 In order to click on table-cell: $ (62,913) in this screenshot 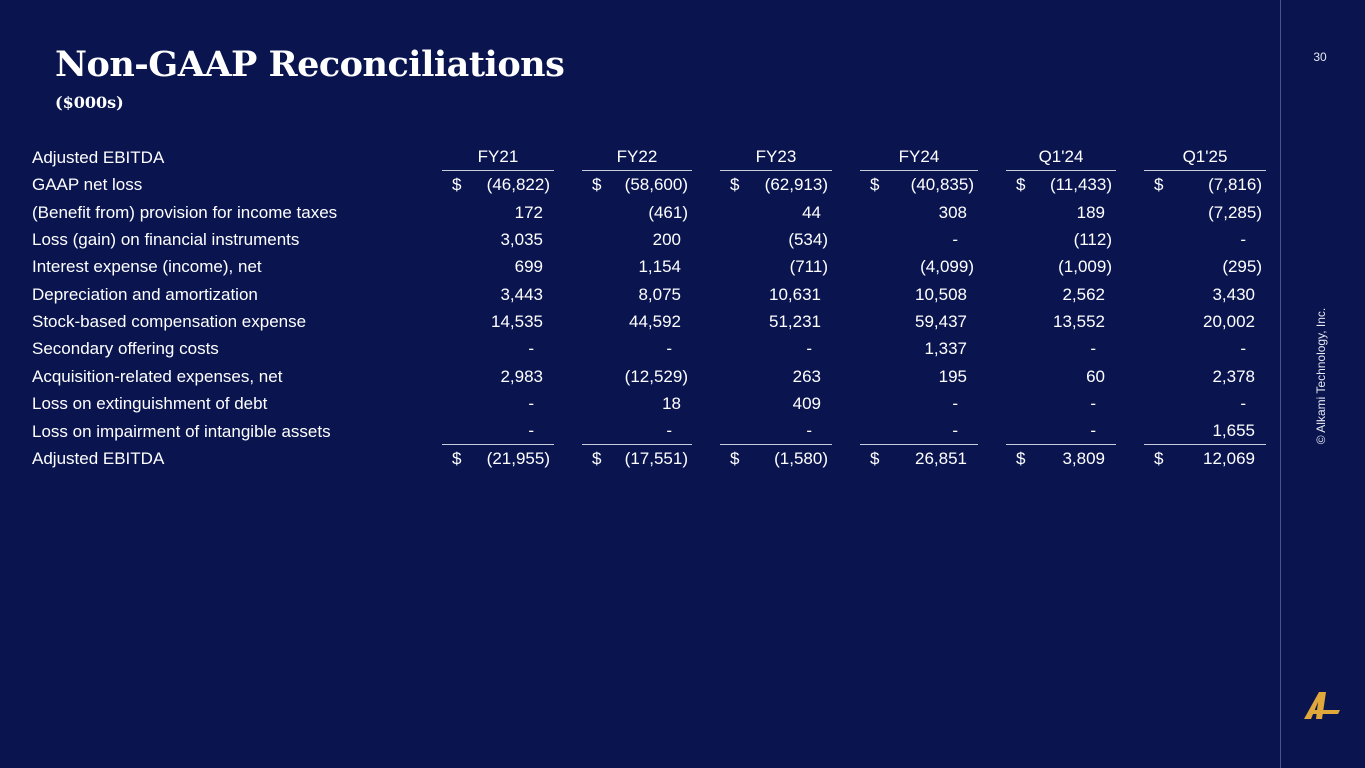, I will do `click(776, 184)`.